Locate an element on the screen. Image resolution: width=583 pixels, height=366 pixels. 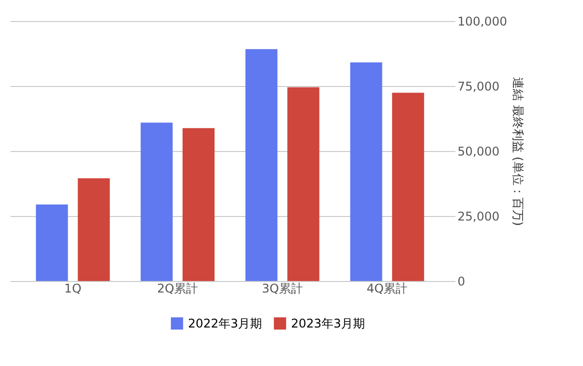
legend-label: 2022年3月期 is located at coordinates (225, 323).